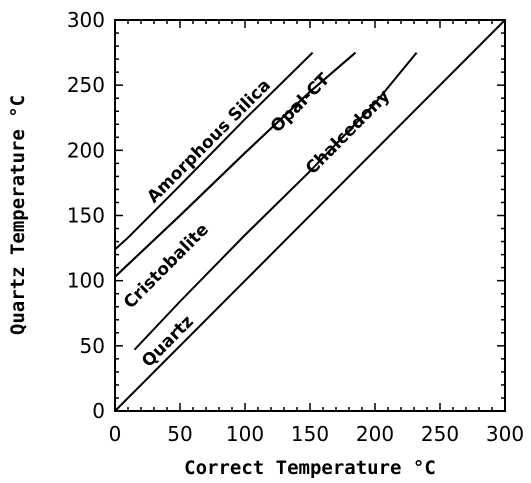 The height and width of the screenshot is (483, 531). I want to click on y-tick-label: 100, so click(86, 281).